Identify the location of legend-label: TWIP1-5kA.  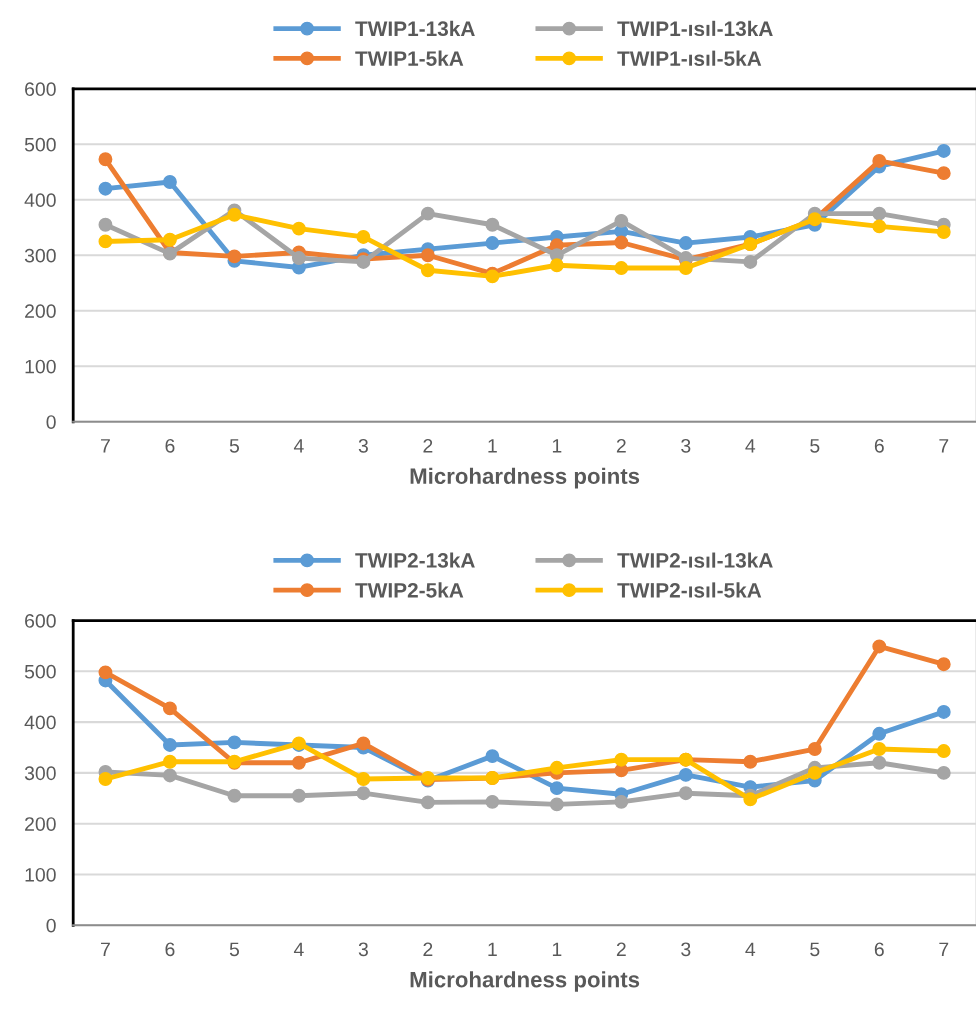
(409, 58).